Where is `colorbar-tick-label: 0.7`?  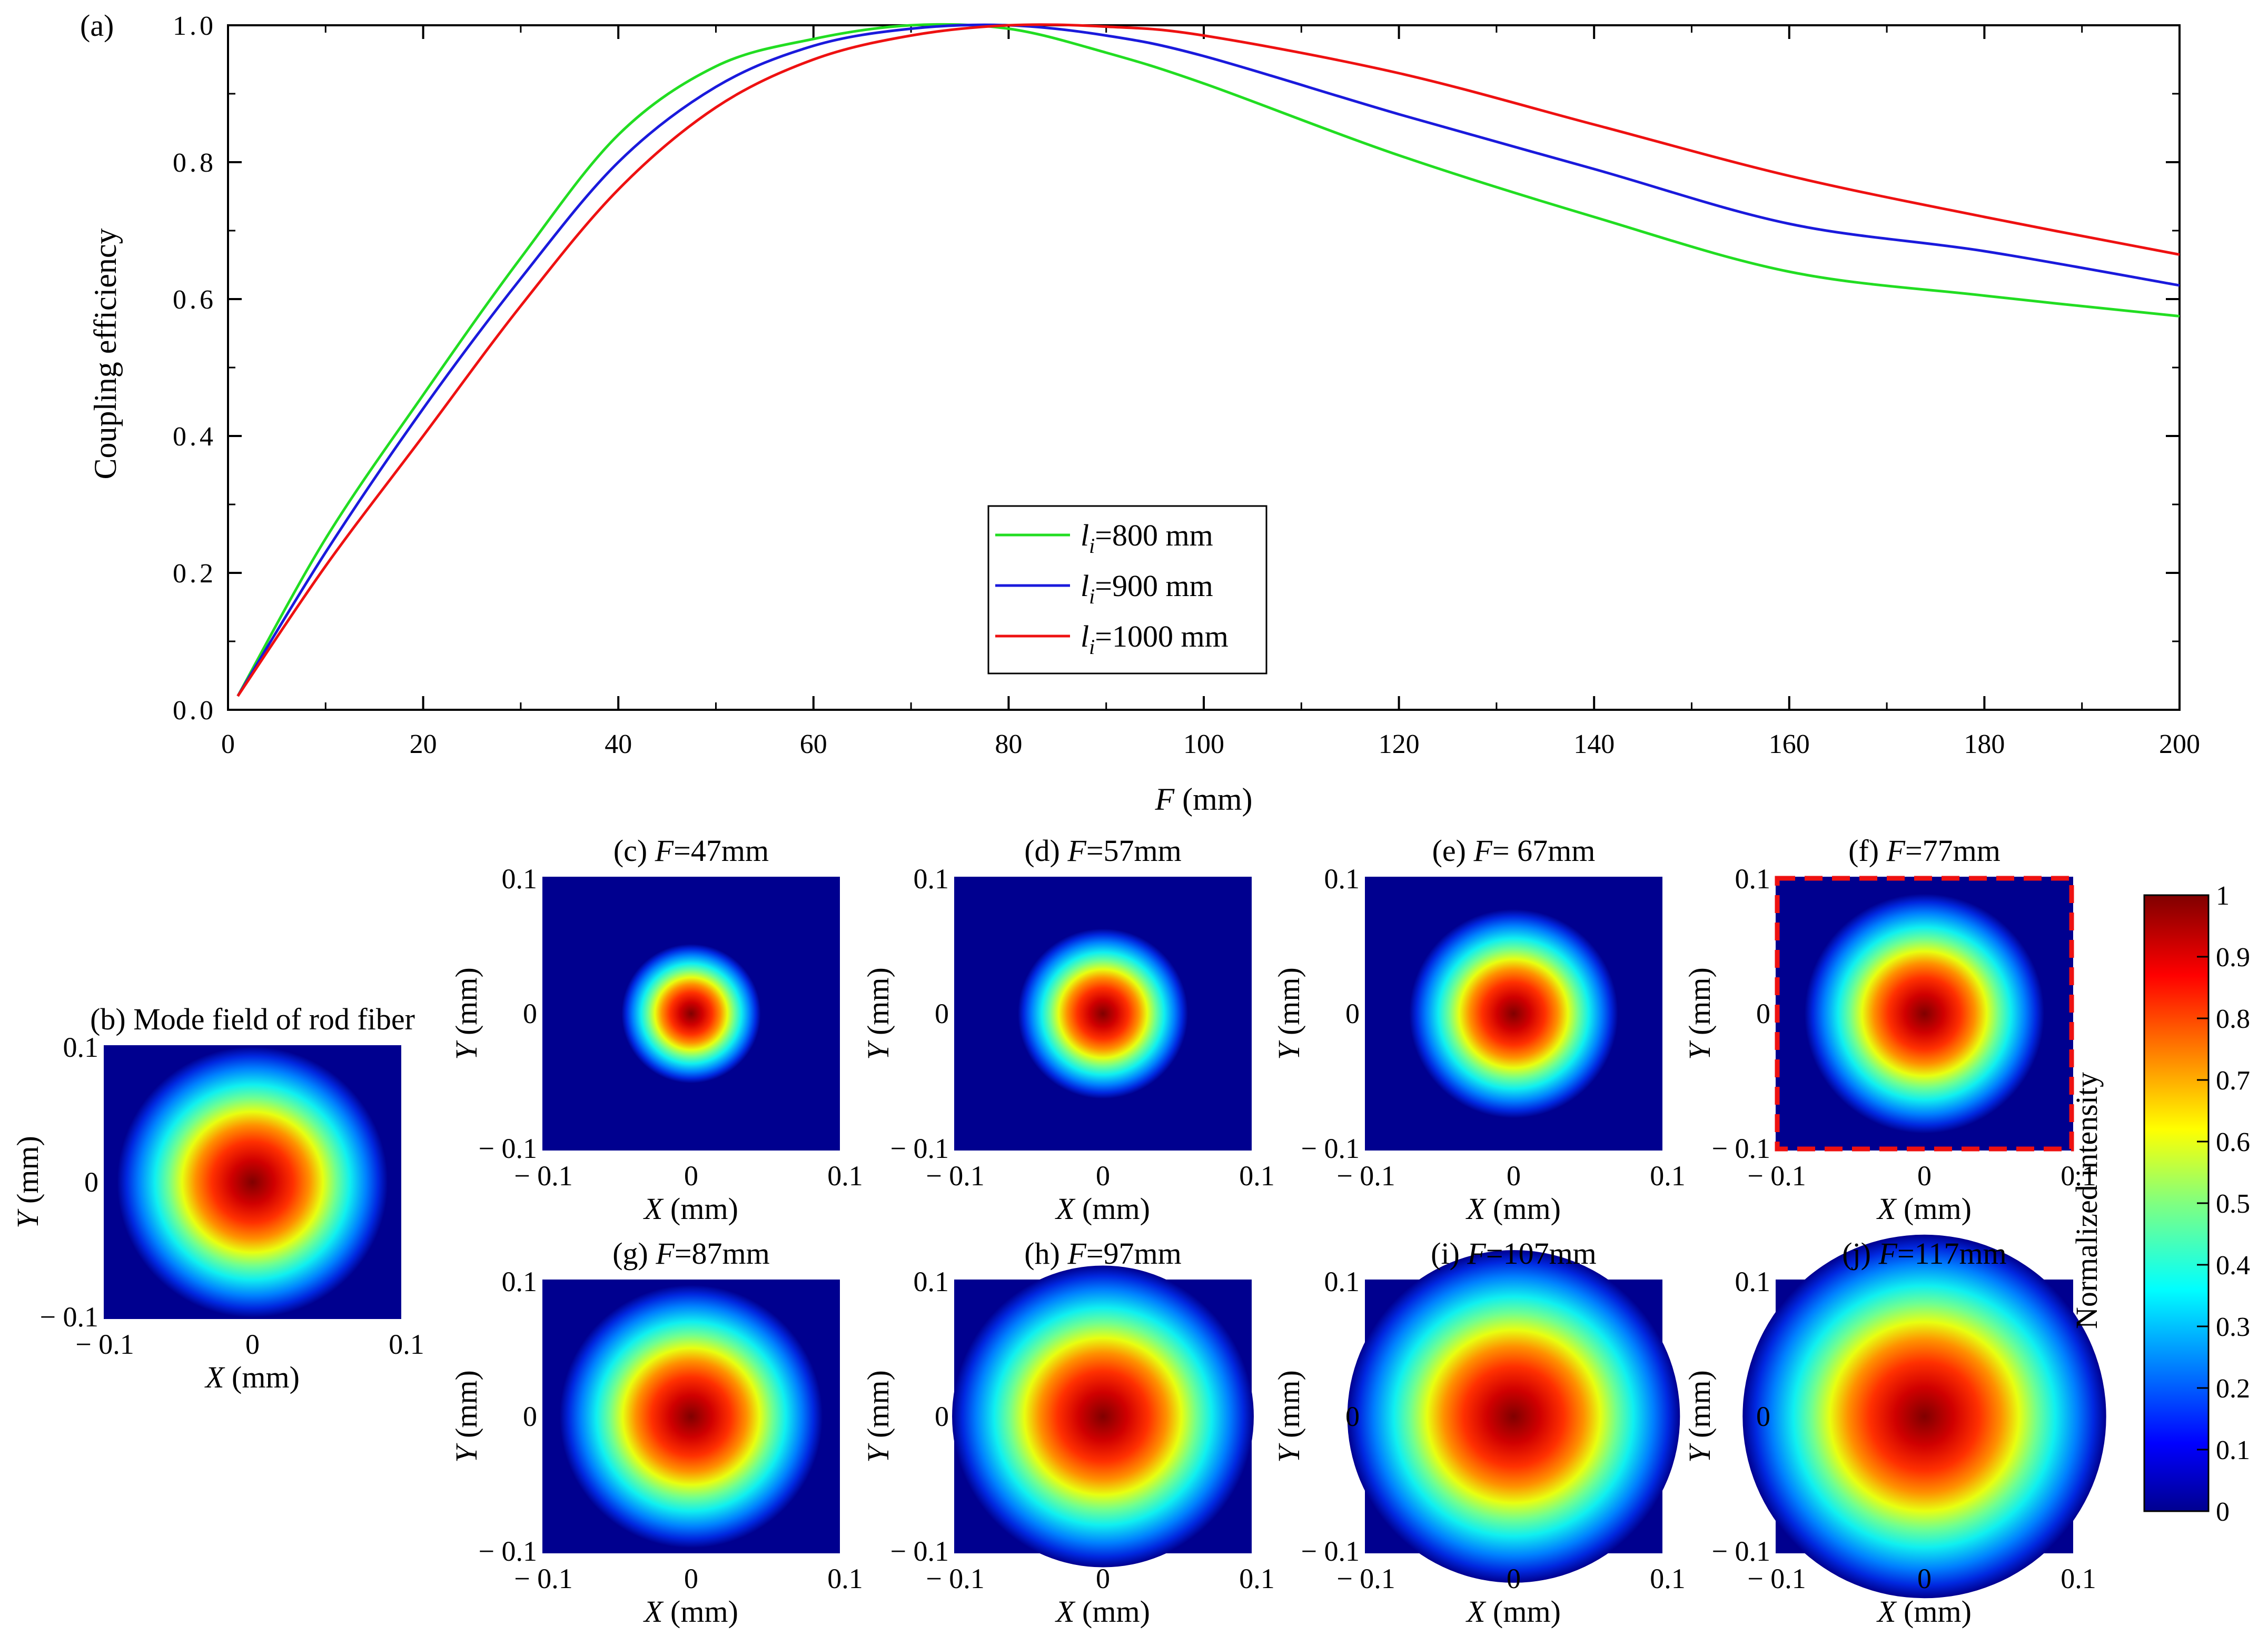
colorbar-tick-label: 0.7 is located at coordinates (2233, 1081).